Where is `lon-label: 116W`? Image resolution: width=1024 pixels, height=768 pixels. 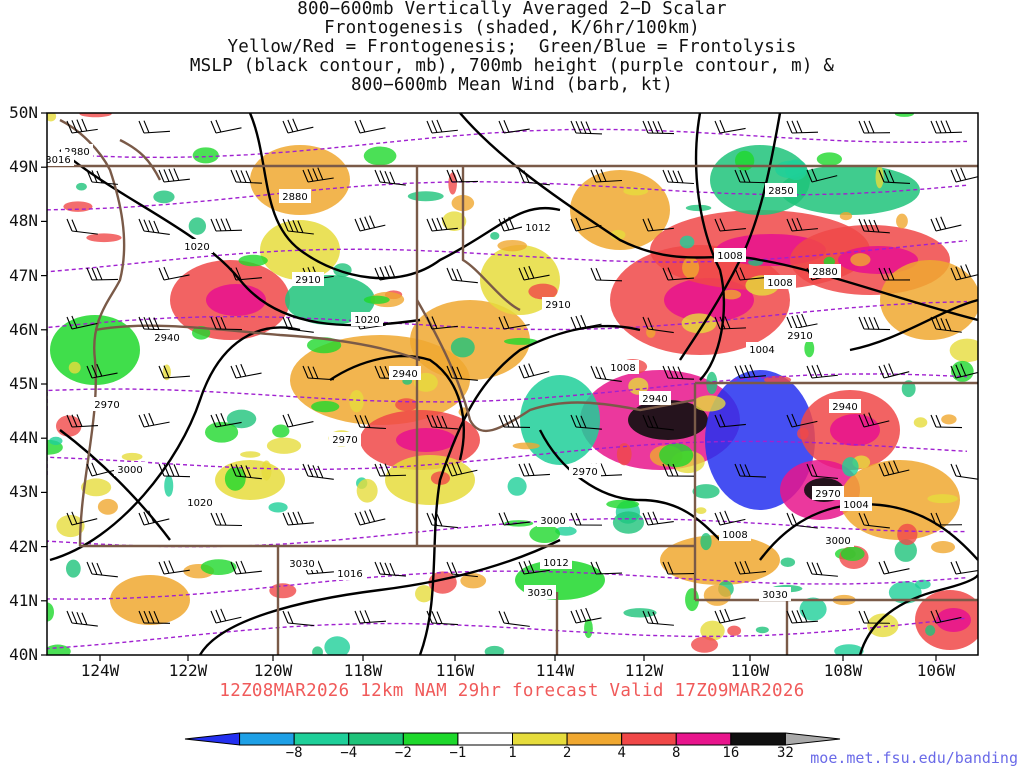 lon-label: 116W is located at coordinates (455, 670).